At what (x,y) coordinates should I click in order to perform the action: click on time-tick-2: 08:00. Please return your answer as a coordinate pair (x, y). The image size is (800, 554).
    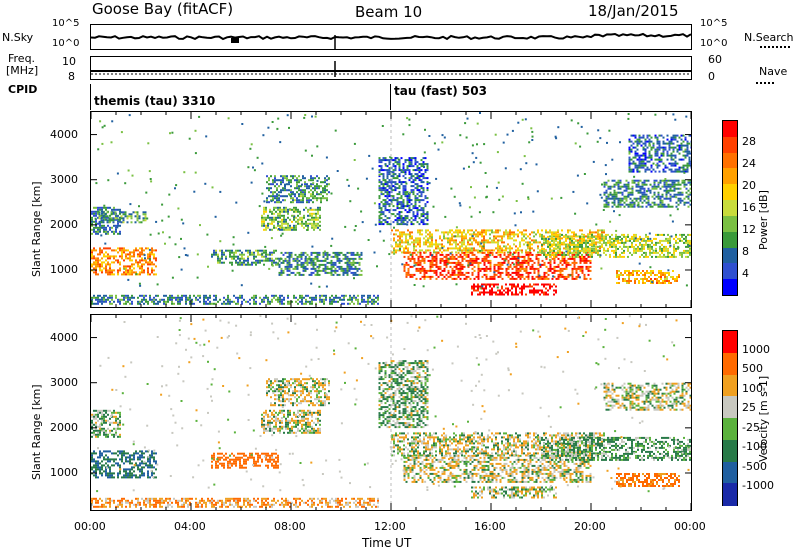
    Looking at the image, I should click on (290, 526).